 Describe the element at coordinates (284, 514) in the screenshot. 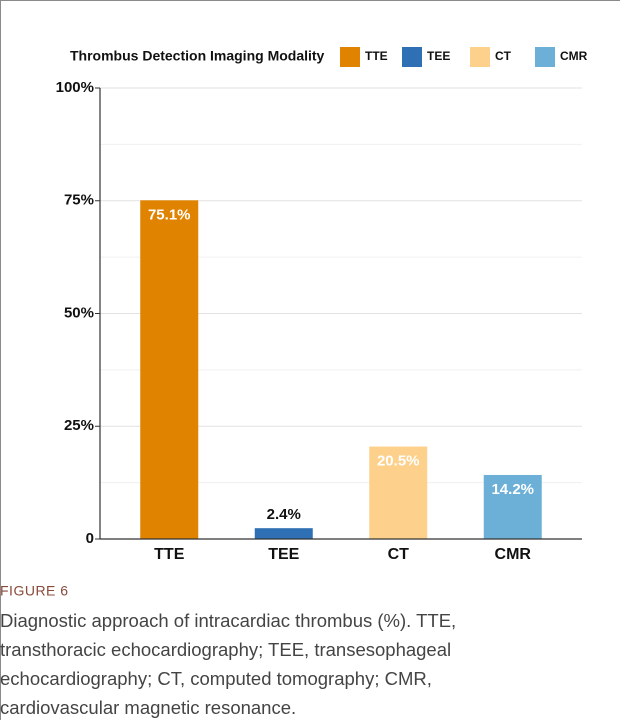

I see `value-label: 2.4%` at that location.